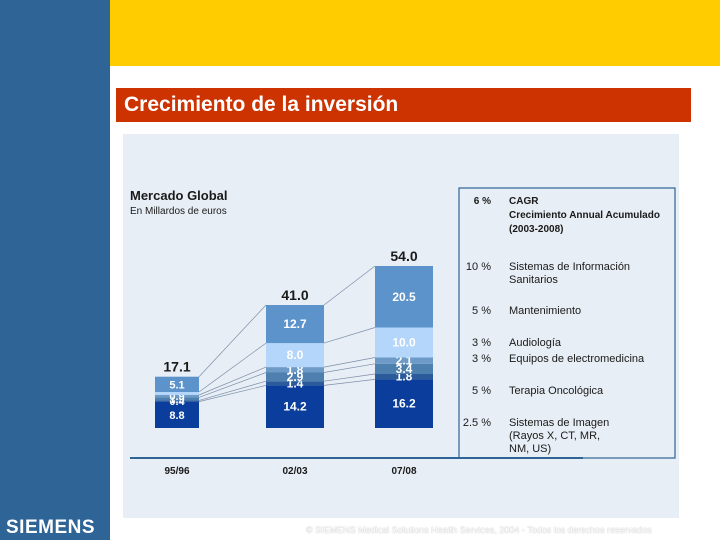  Describe the element at coordinates (403, 471) in the screenshot. I see `category-label: 07/08` at that location.